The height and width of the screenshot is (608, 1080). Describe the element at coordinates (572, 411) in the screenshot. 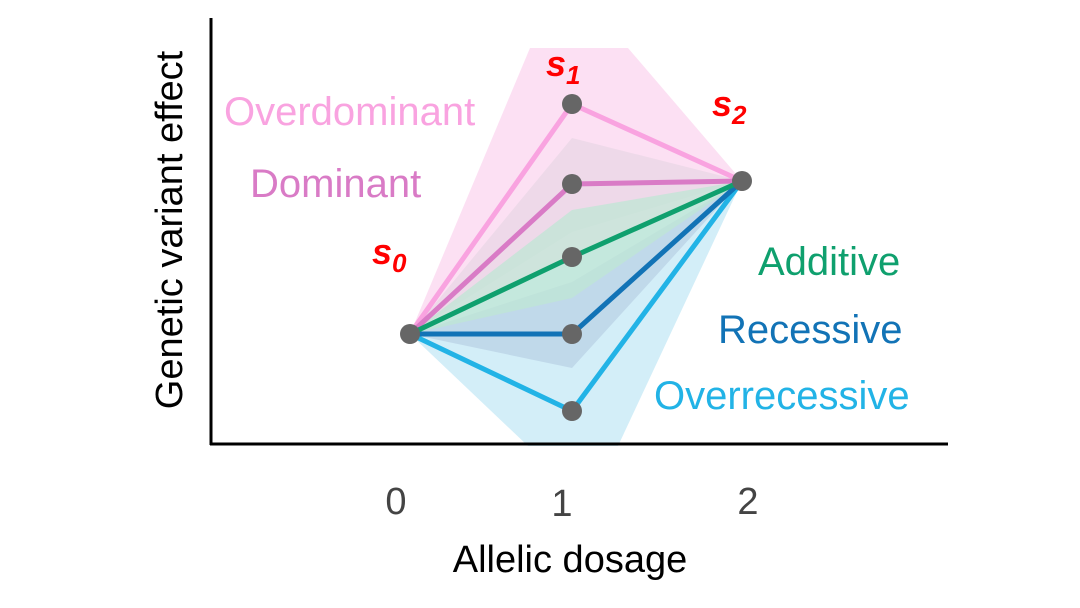

I see `point-overrecessive-s1` at that location.